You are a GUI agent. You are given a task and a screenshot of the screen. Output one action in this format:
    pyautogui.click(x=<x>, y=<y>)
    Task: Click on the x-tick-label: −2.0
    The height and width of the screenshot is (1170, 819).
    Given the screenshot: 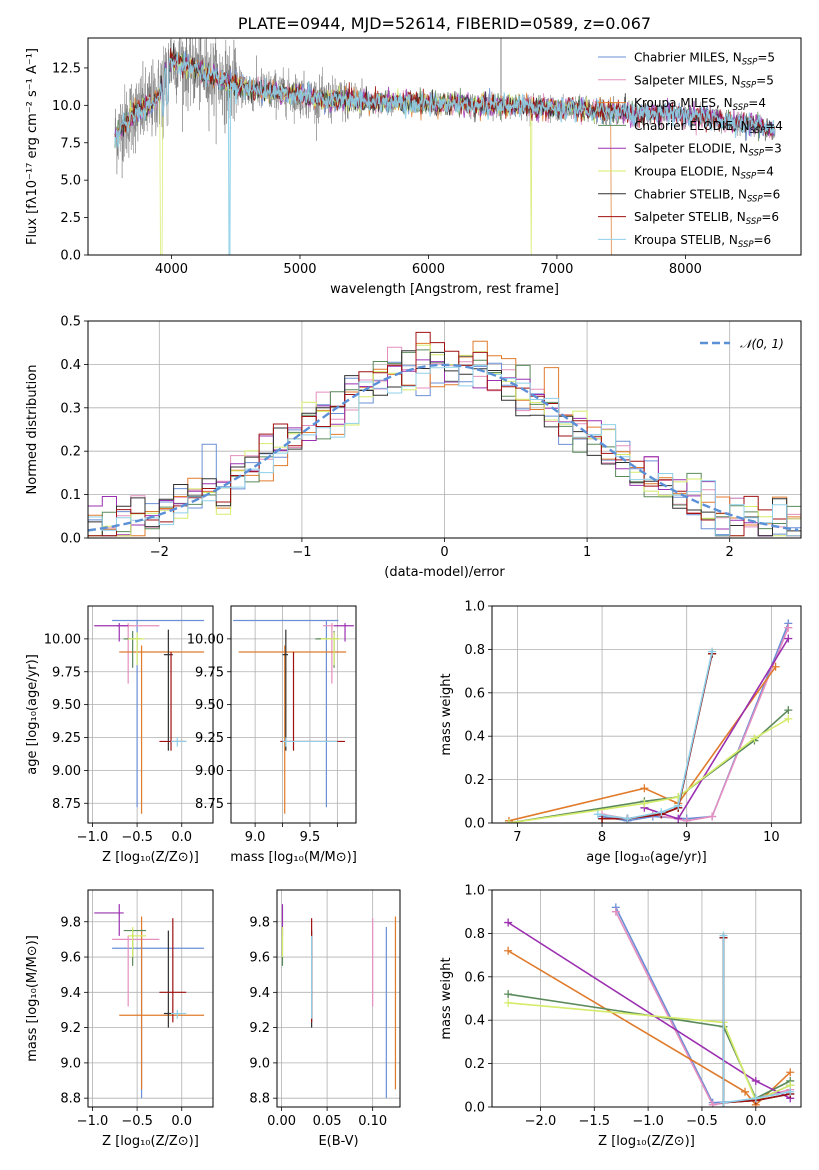 What is the action you would take?
    pyautogui.click(x=541, y=1121)
    